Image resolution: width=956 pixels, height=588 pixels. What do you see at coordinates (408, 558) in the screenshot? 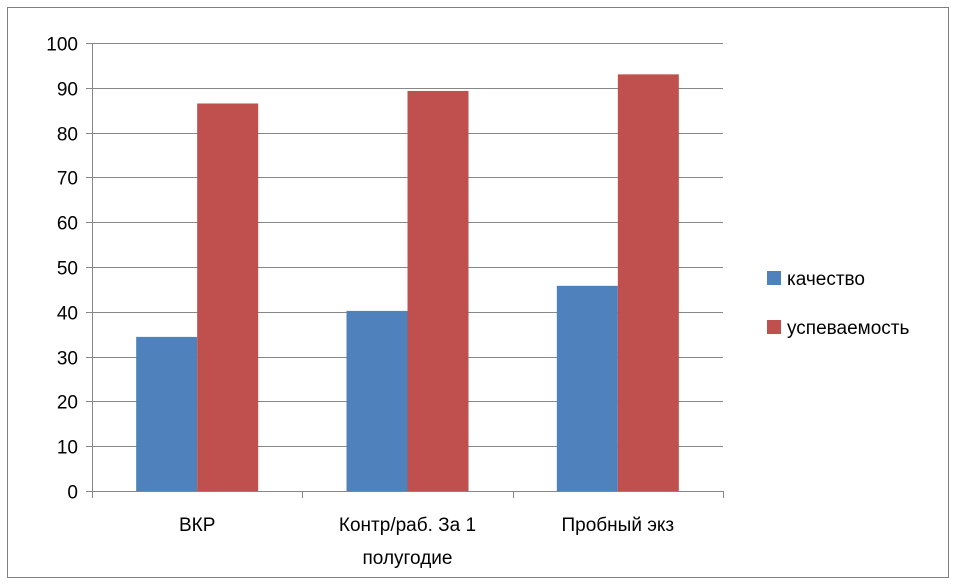
I see `x-tick-label: полугодие` at bounding box center [408, 558].